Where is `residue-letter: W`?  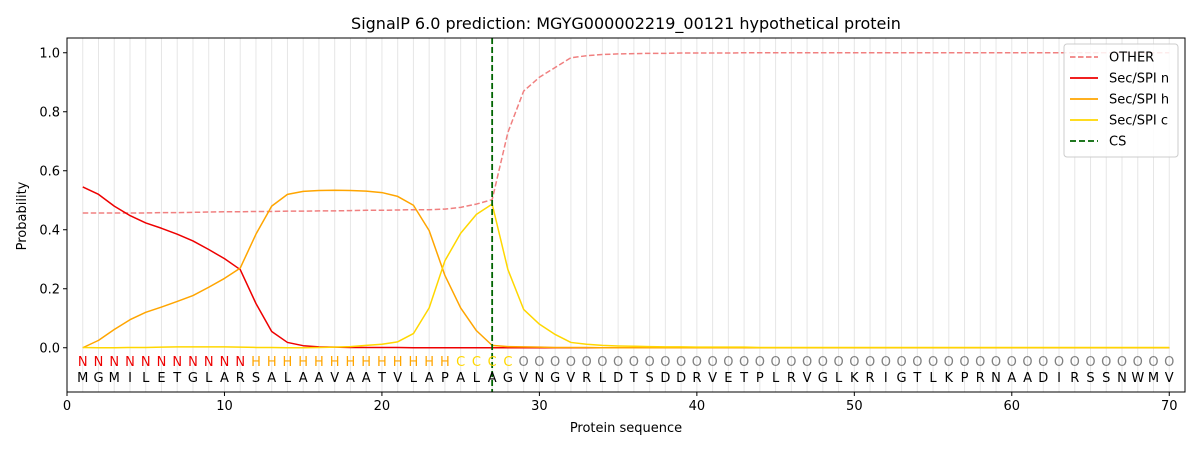
residue-letter: W is located at coordinates (1137, 378).